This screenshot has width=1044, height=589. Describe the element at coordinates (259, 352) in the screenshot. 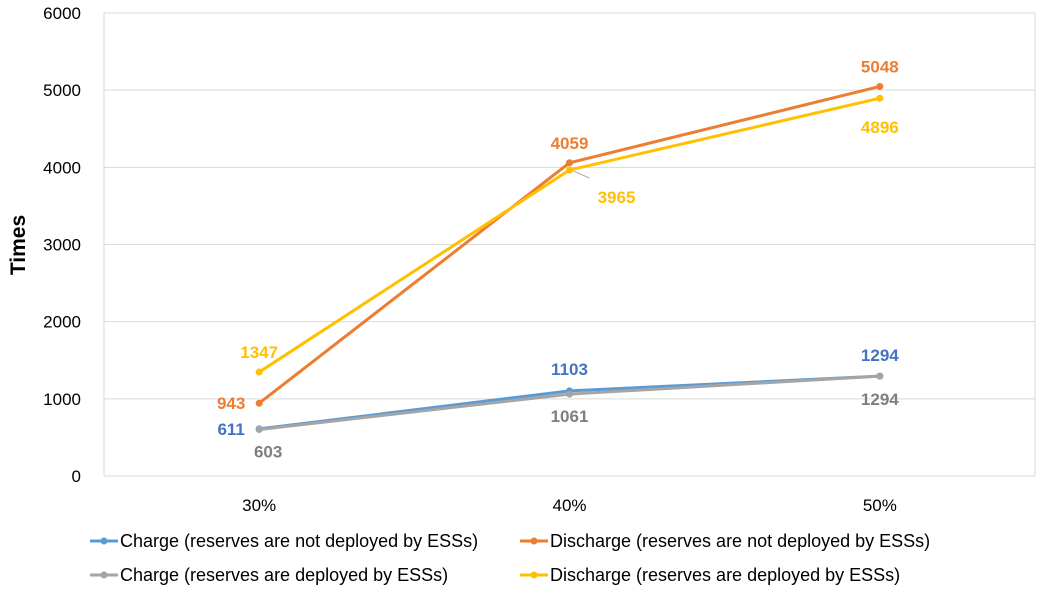

I see `data-label: 1347` at that location.